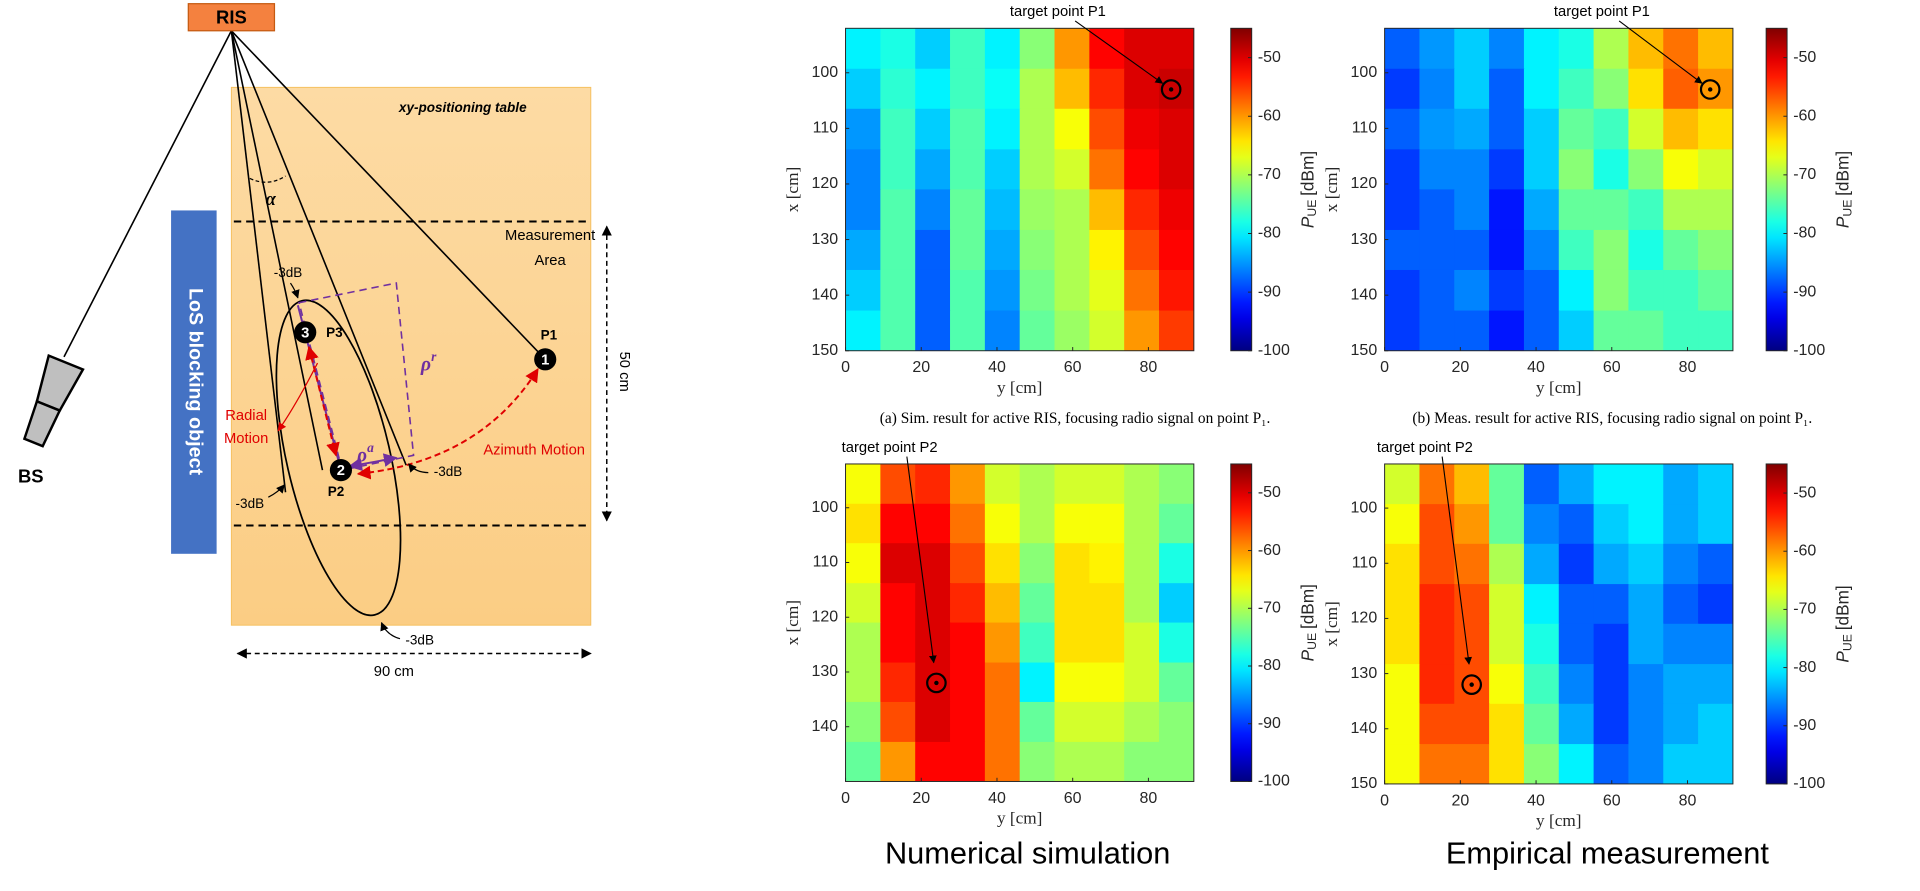  Describe the element at coordinates (1307, 222) in the screenshot. I see `symbol: P` at that location.